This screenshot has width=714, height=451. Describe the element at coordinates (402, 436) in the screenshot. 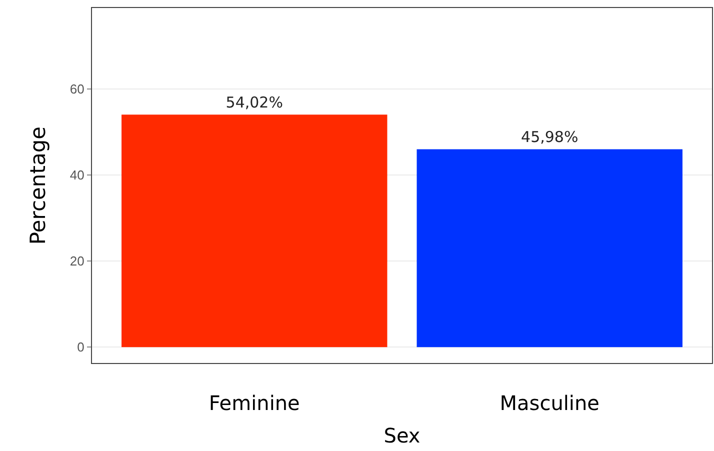

I see `x-axis-title: Sex` at that location.